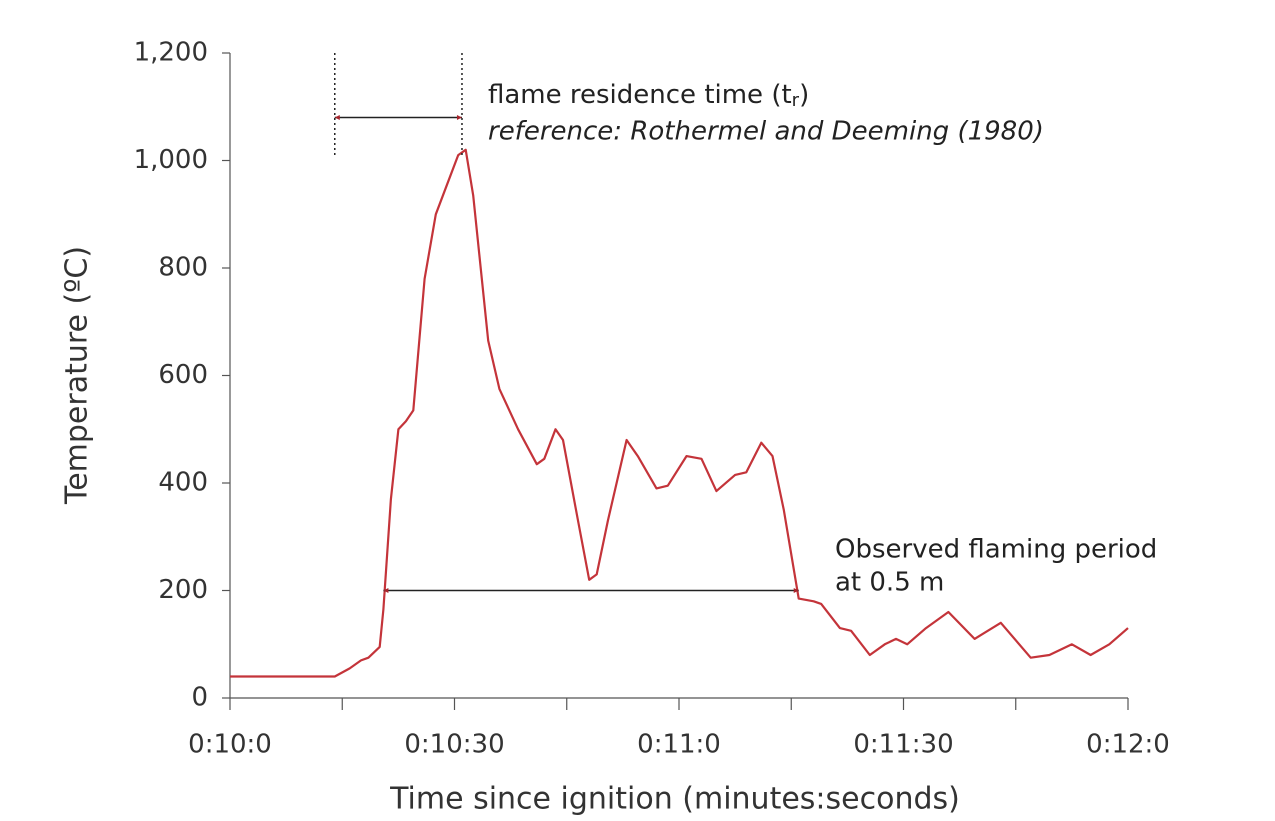  What do you see at coordinates (171, 53) in the screenshot?
I see `y-tick-label: 1,200` at bounding box center [171, 53].